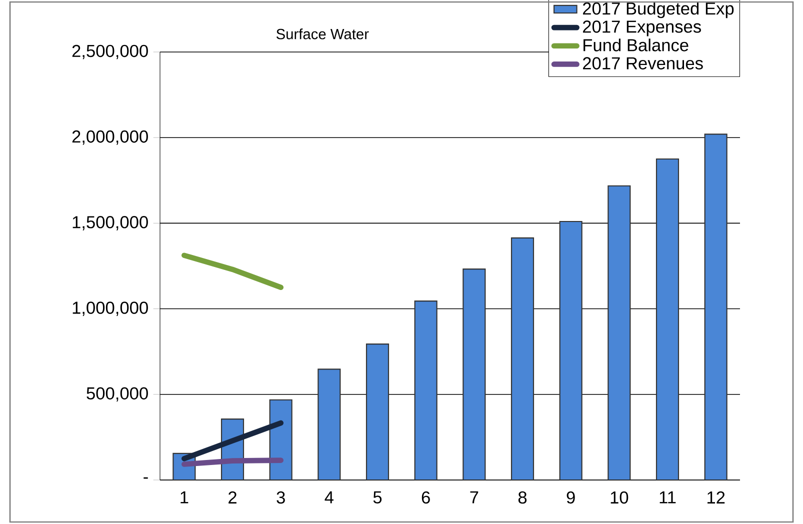 The height and width of the screenshot is (524, 803). I want to click on legend-label: Fund Balance, so click(636, 45).